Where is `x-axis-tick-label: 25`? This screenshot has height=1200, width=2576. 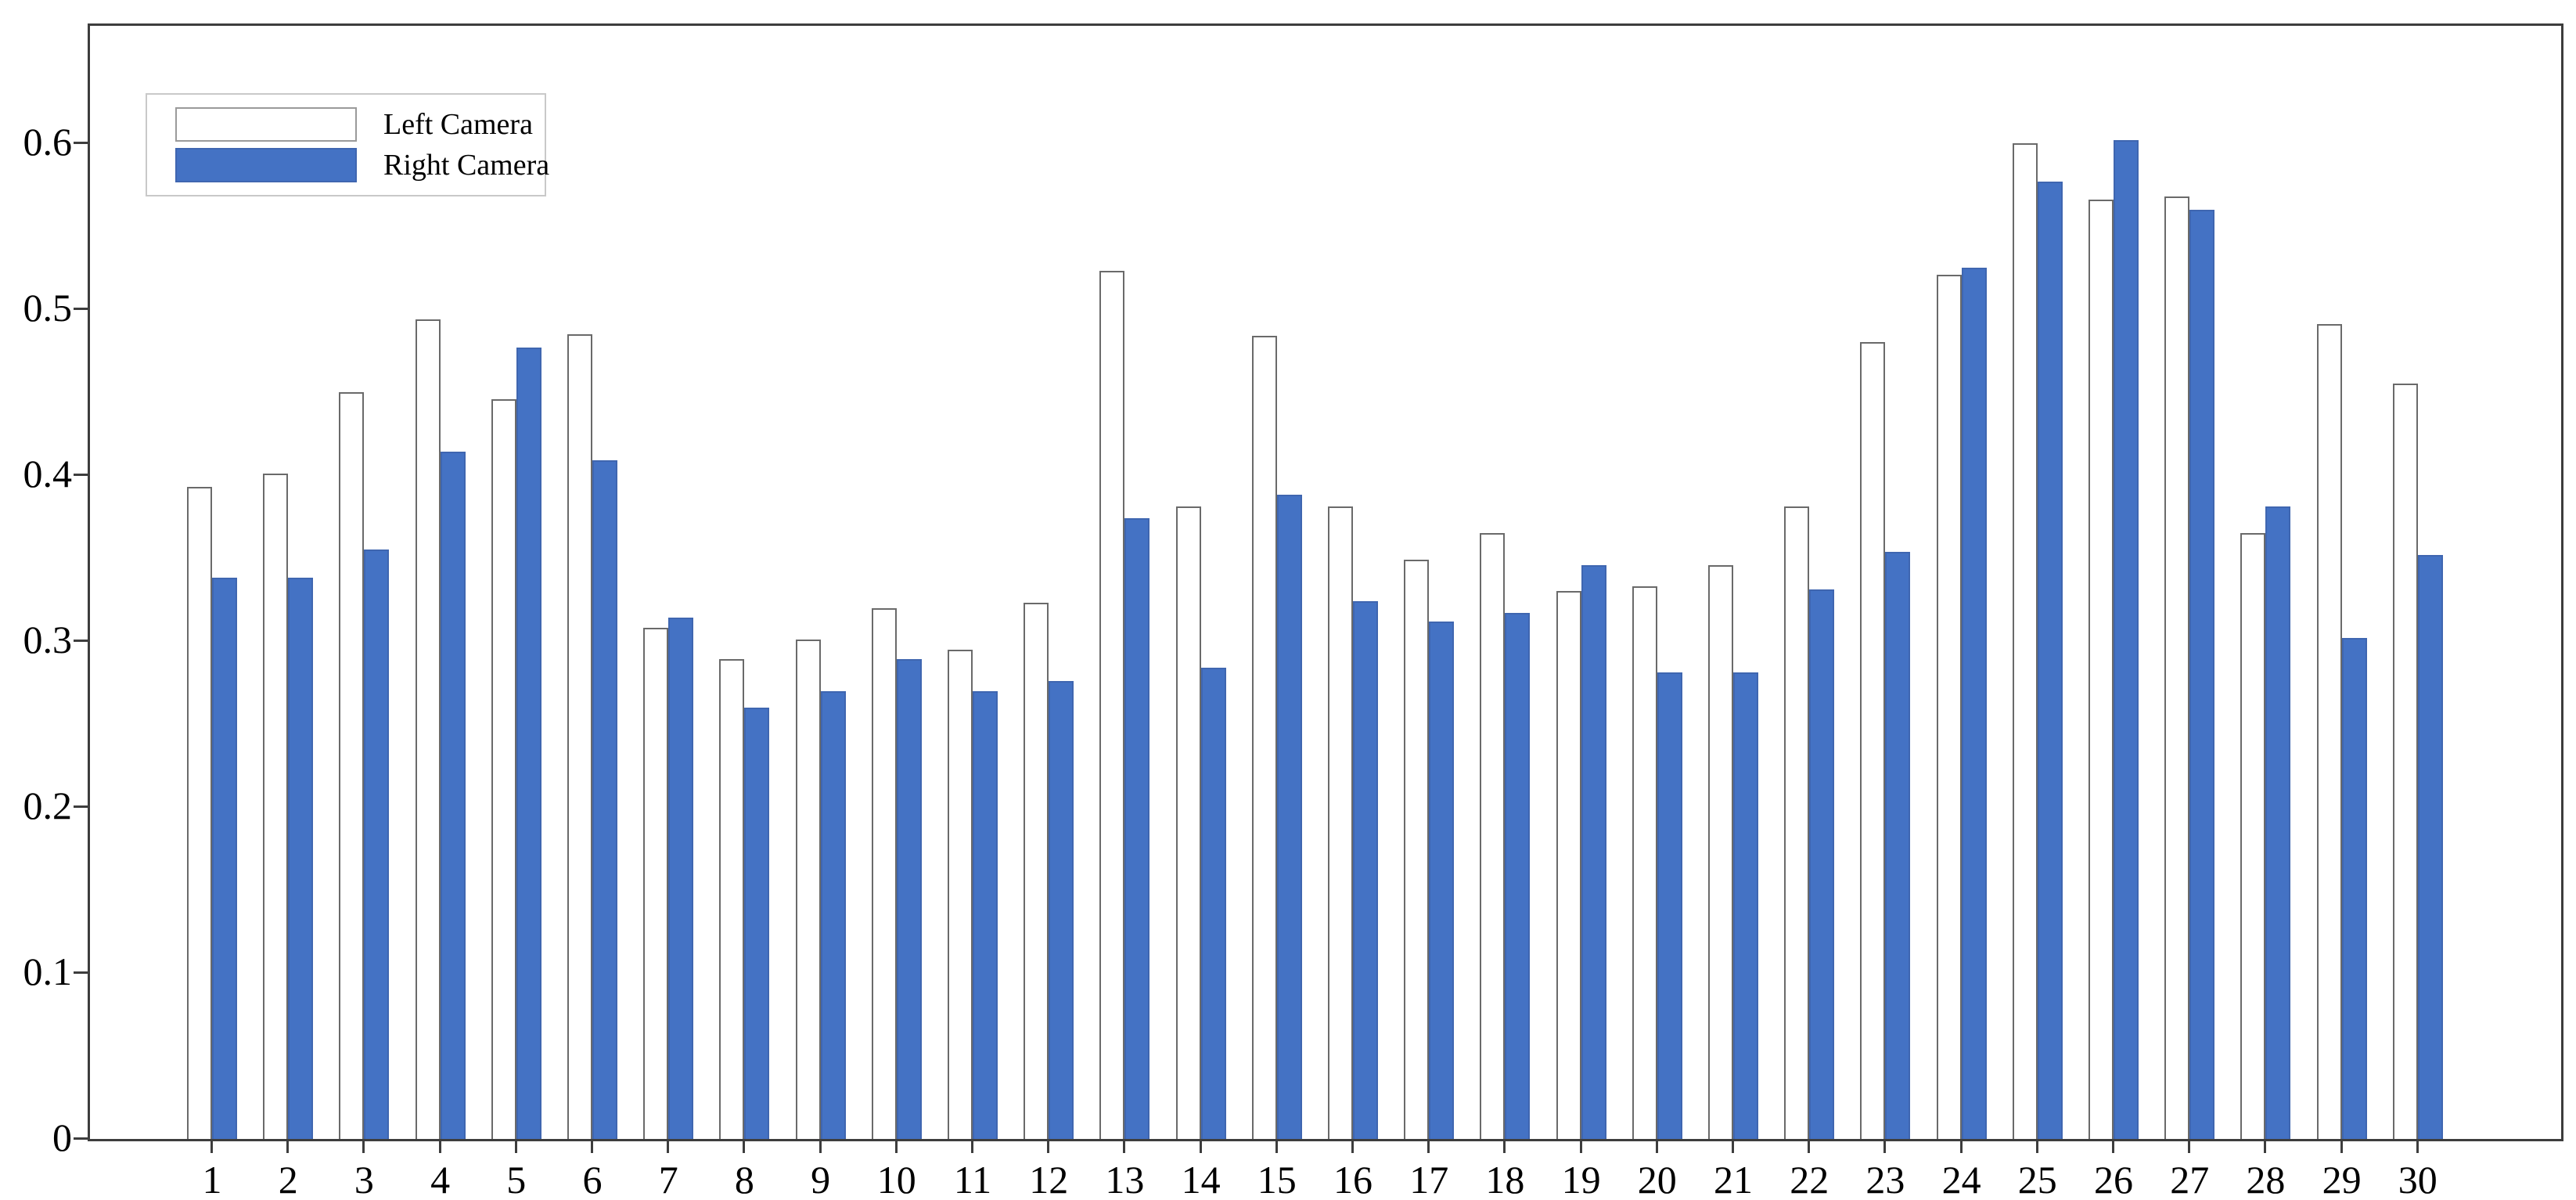
x-axis-tick-label: 25 is located at coordinates (2037, 1179).